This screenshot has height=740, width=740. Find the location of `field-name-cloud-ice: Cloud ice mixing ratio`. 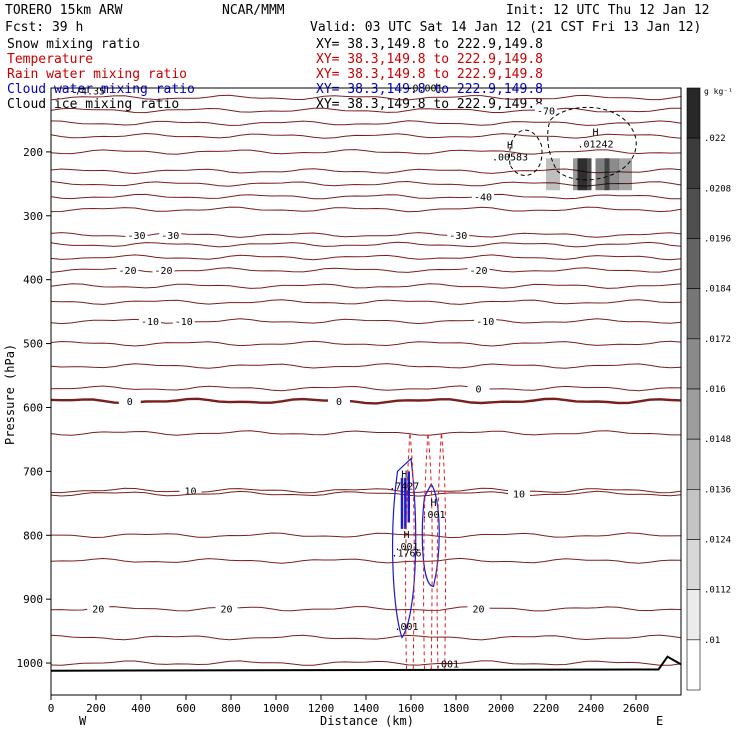

field-name-cloud-ice: Cloud ice mixing ratio is located at coordinates (93, 104).